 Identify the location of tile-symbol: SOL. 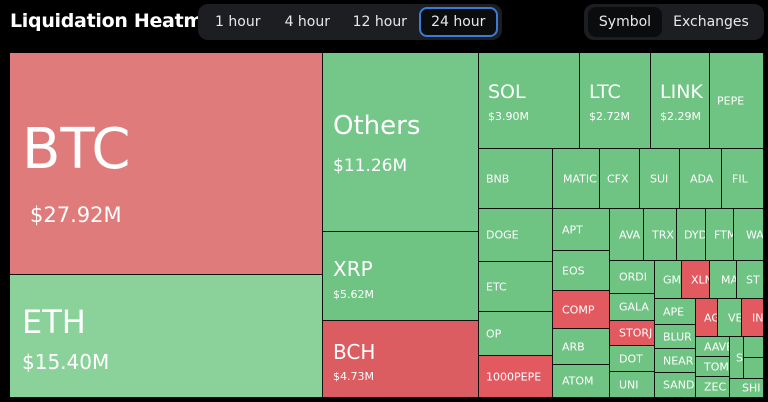
(507, 92).